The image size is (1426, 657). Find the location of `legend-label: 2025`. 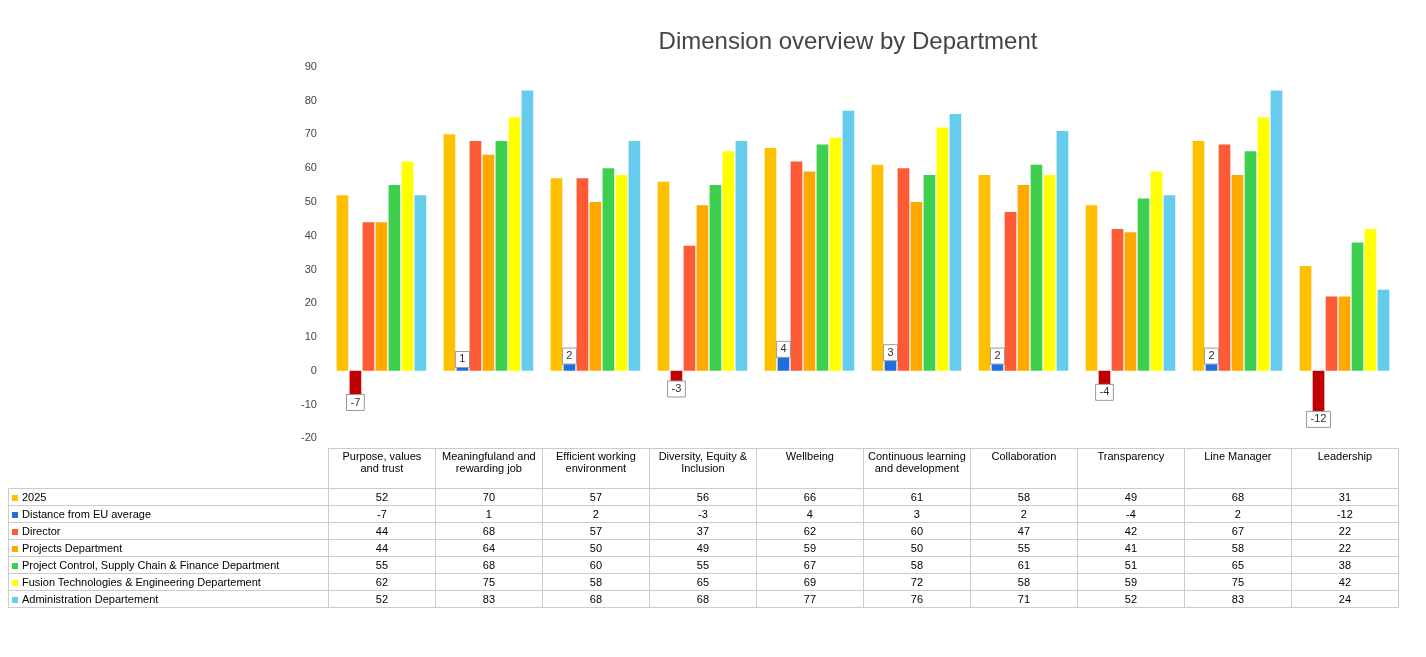

legend-label: 2025 is located at coordinates (168, 497).